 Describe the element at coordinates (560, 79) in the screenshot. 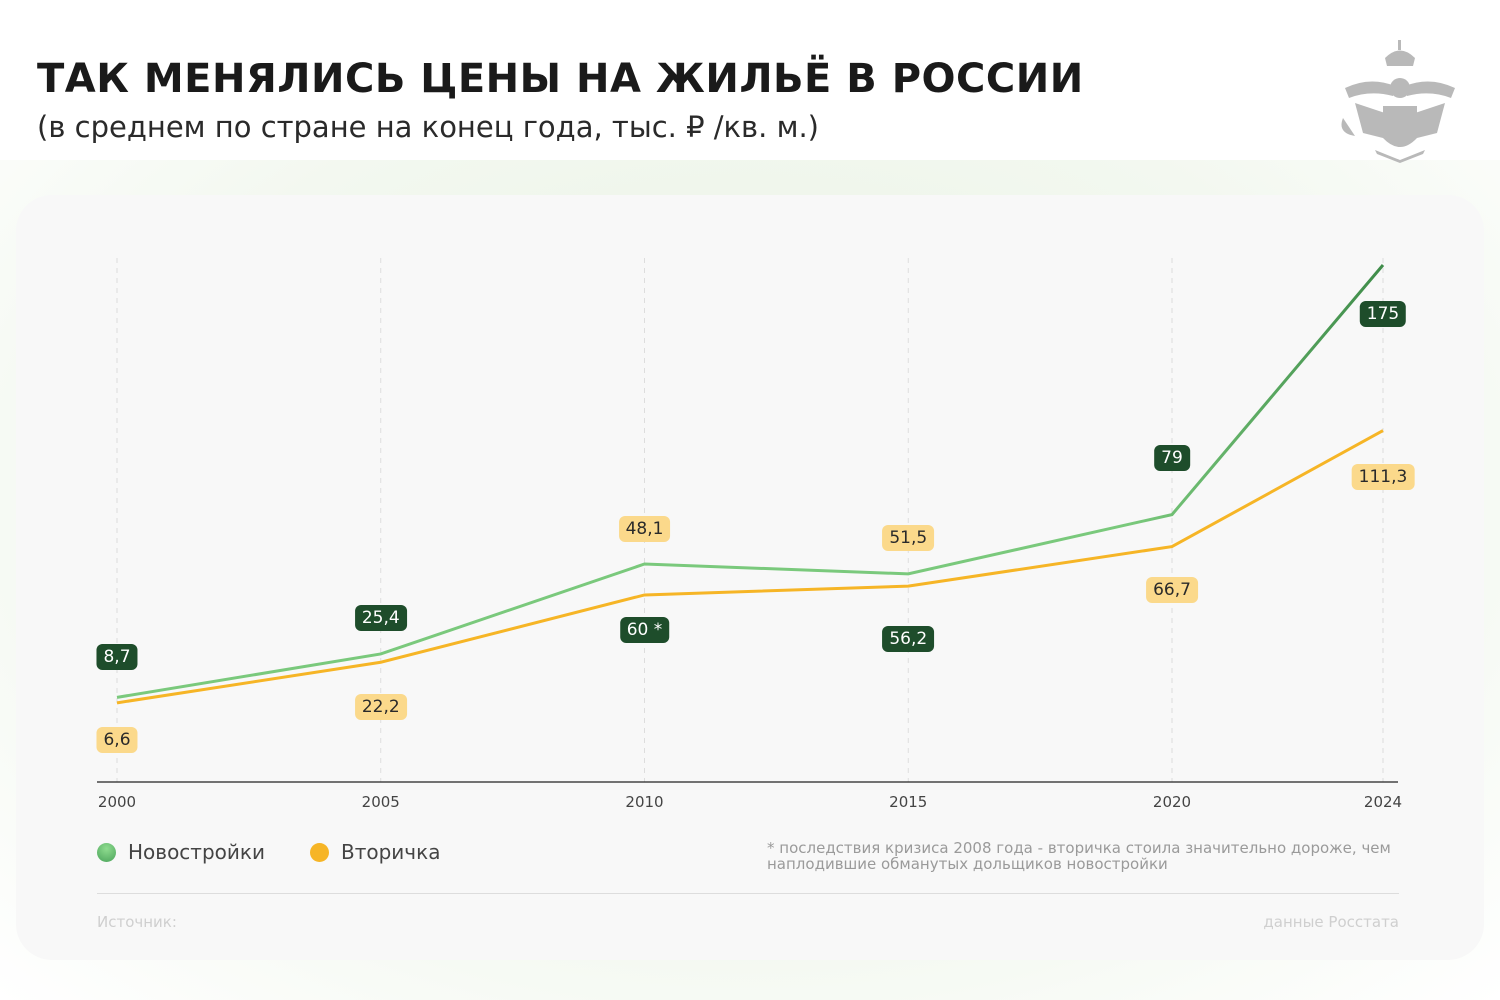

I see `page-title: ТАК МЕНЯЛИСЬ ЦЕНЫ НА ЖИЛЬЁ В РОССИИ` at that location.